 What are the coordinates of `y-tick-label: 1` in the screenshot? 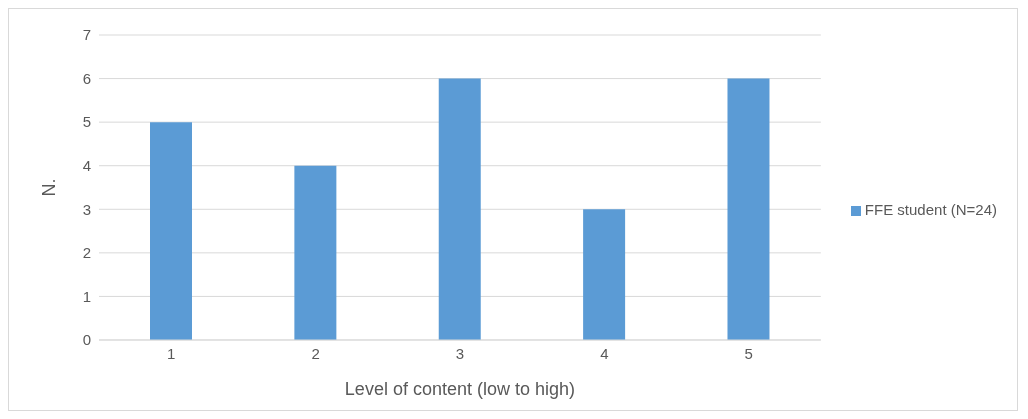 It's located at (86, 296).